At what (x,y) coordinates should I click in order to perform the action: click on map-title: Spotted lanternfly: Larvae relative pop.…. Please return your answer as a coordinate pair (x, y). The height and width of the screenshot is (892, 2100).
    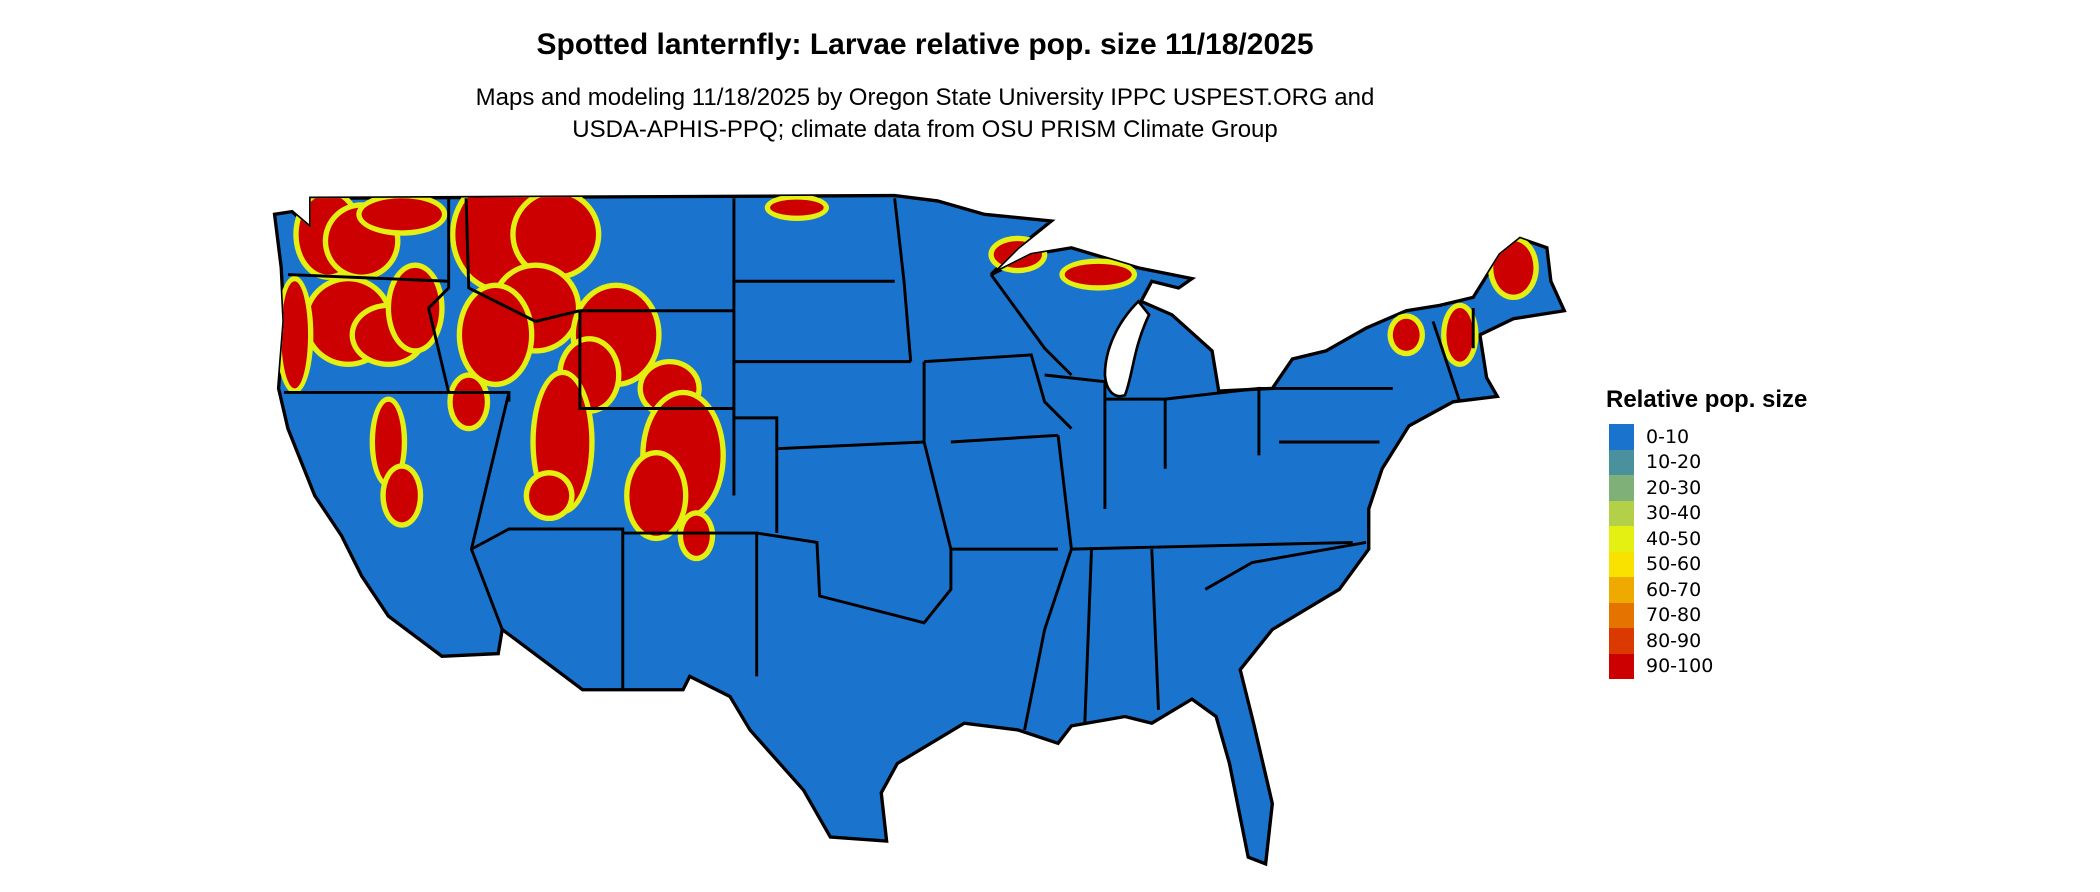
    Looking at the image, I should click on (925, 44).